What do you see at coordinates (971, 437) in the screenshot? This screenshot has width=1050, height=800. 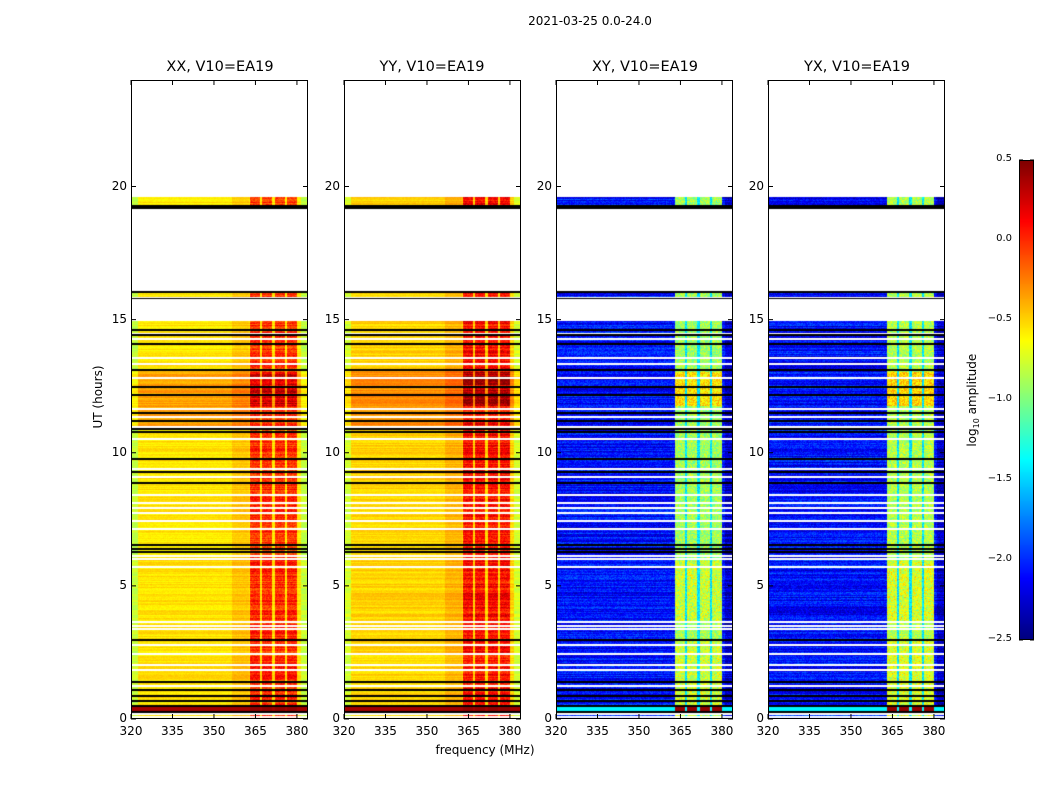 I see `colorbar-label-log: log` at bounding box center [971, 437].